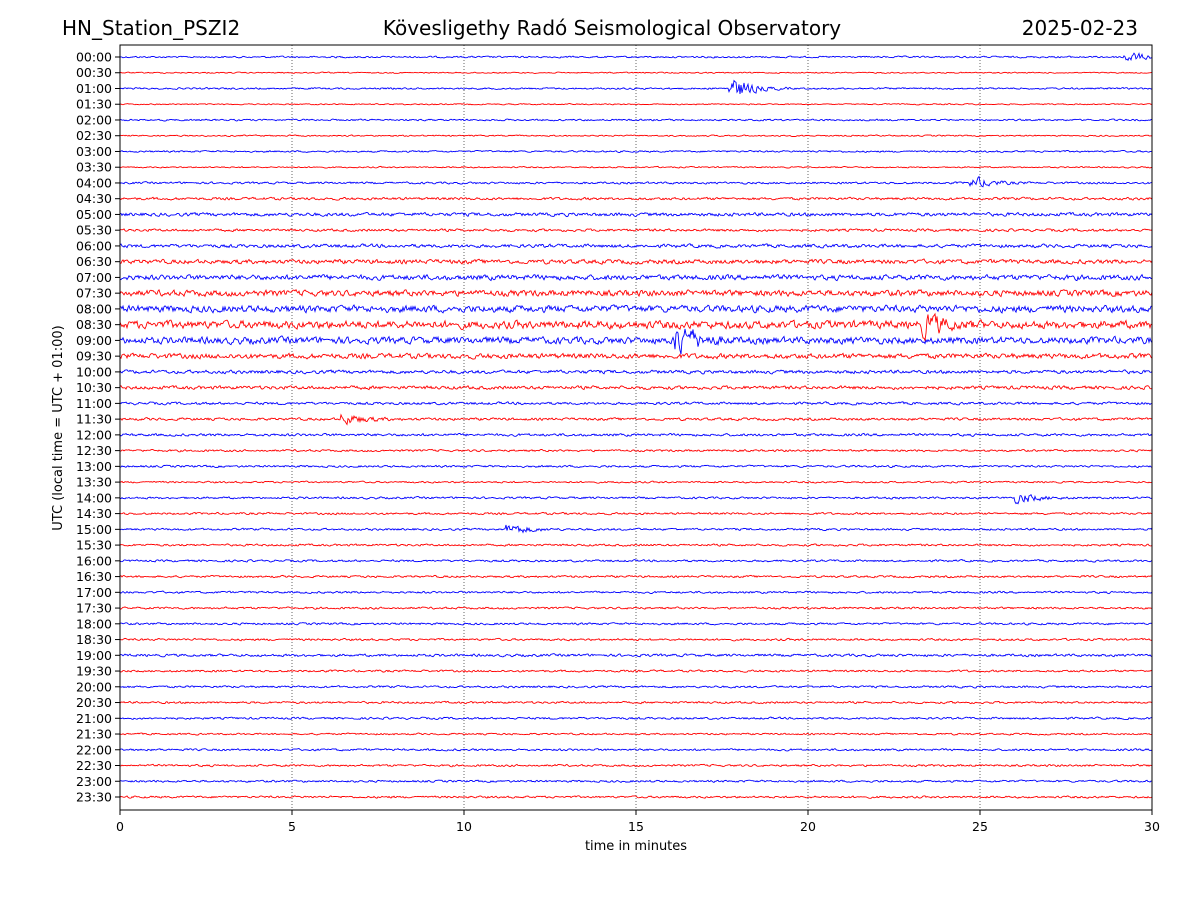 The image size is (1200, 904). Describe the element at coordinates (94, 167) in the screenshot. I see `y-tick-label: 03:30` at that location.